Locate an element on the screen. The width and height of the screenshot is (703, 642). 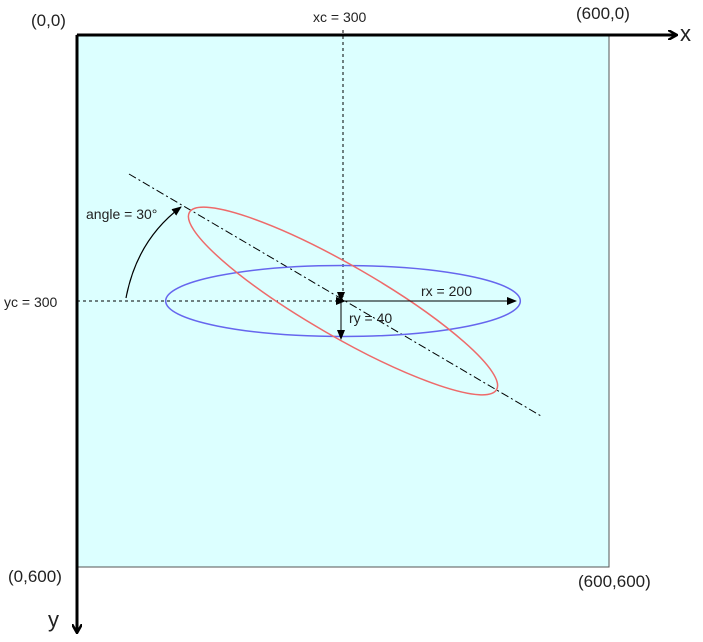
angle-label: angle = 30° is located at coordinates (121, 214).